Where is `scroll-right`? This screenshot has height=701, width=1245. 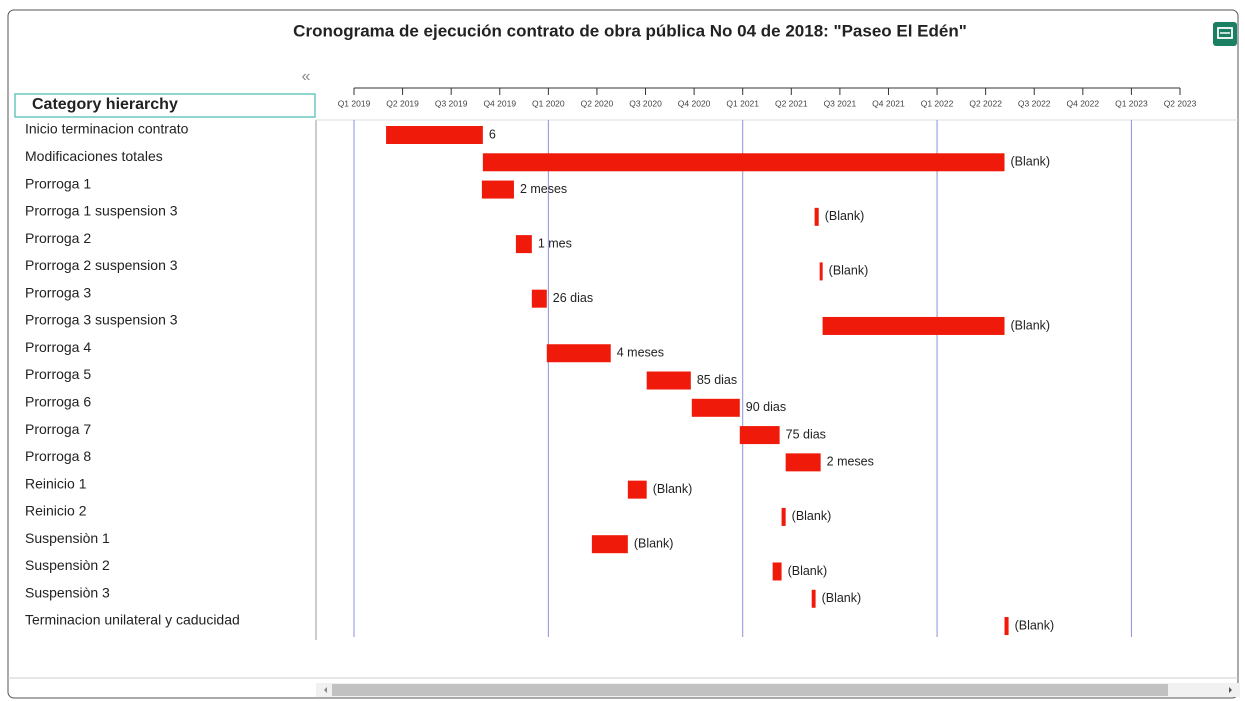
scroll-right is located at coordinates (1230, 690).